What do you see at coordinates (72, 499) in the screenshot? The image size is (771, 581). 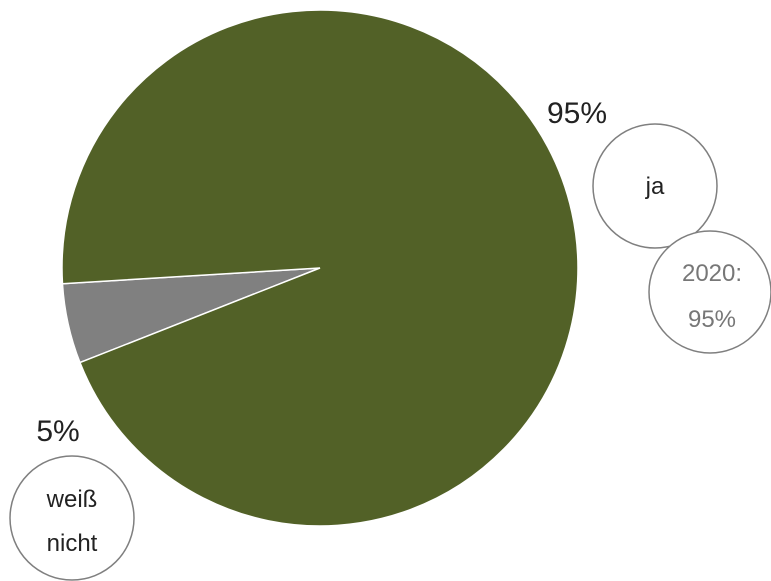 I see `bubble-label-weiss-nicht-line1: weiß` at bounding box center [72, 499].